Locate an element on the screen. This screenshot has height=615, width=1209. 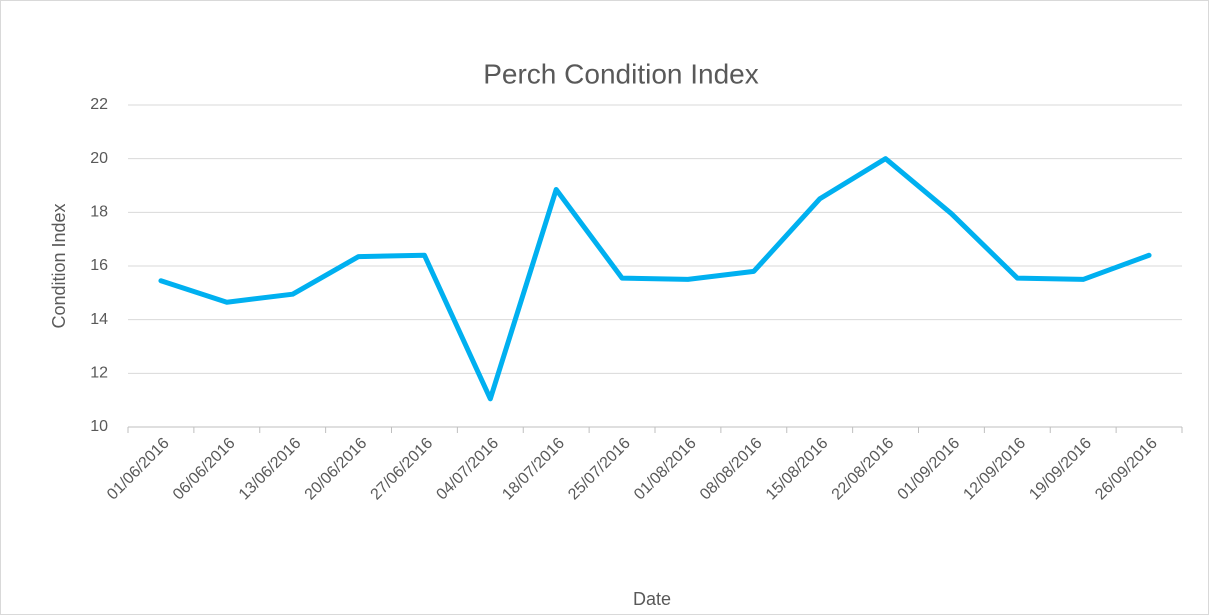
y-tick-label: 22 is located at coordinates (99, 104).